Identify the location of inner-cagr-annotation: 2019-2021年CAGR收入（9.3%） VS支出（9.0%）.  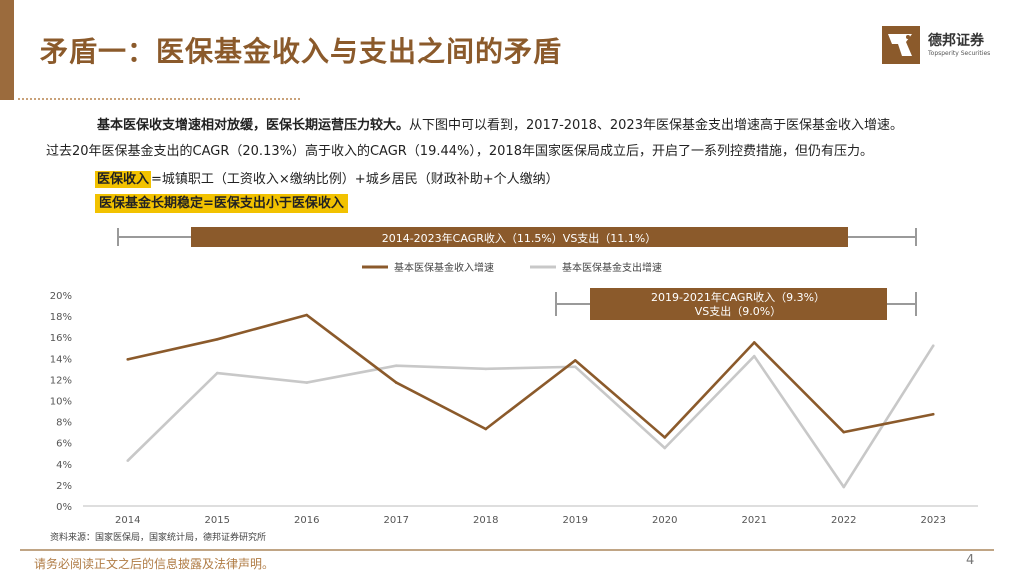
(736, 304).